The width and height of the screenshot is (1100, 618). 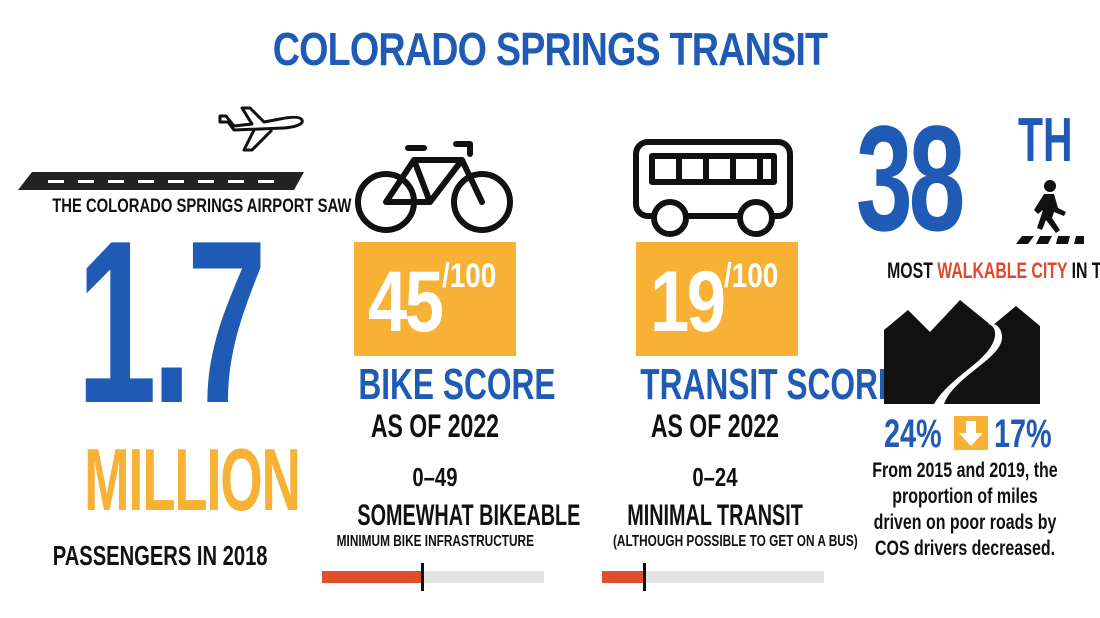 What do you see at coordinates (160, 555) in the screenshot?
I see `airport-caption: PASSENGERS IN 2018` at bounding box center [160, 555].